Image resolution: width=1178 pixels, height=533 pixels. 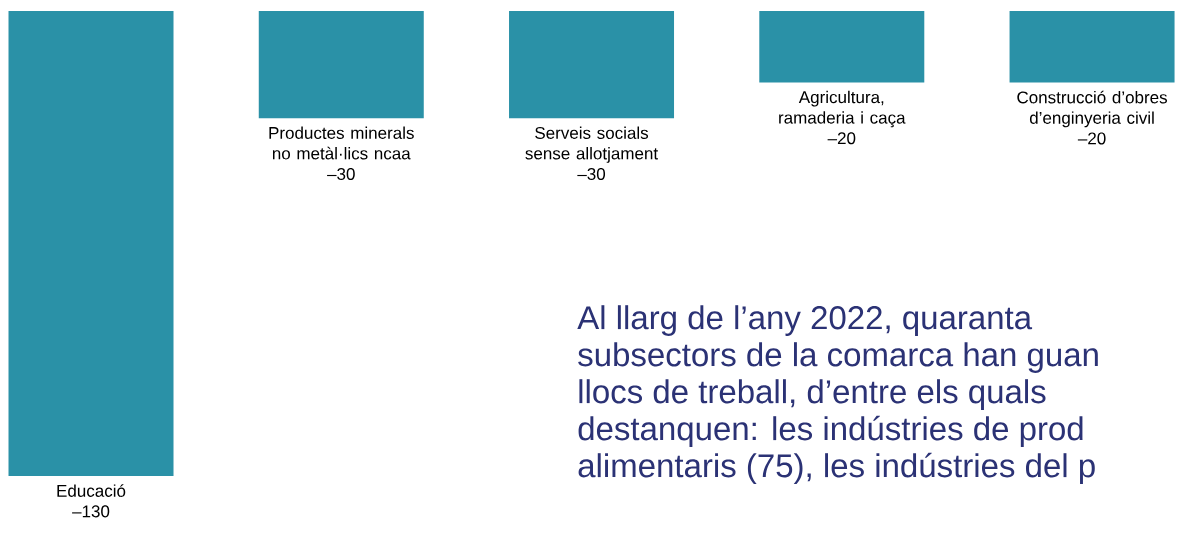 I want to click on annotation: subsectors de la comarca han guan, so click(x=838, y=357).